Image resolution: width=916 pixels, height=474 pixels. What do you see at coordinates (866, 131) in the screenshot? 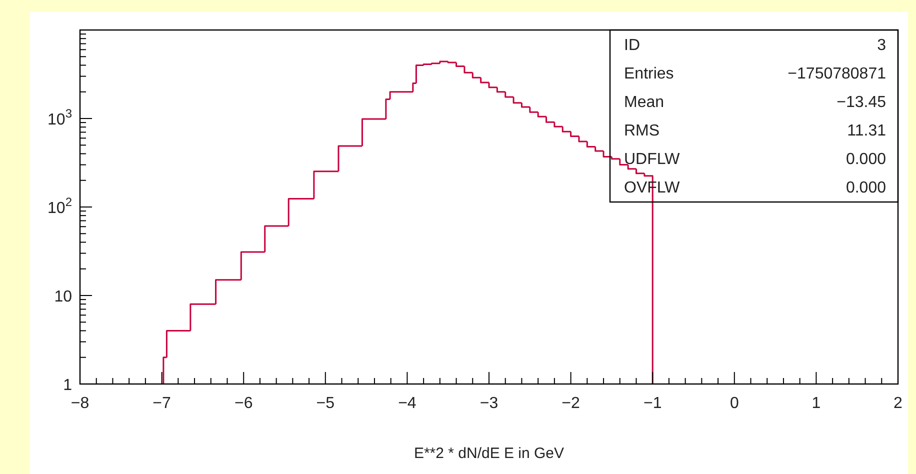
I see `annotation: 11.31` at bounding box center [866, 131].